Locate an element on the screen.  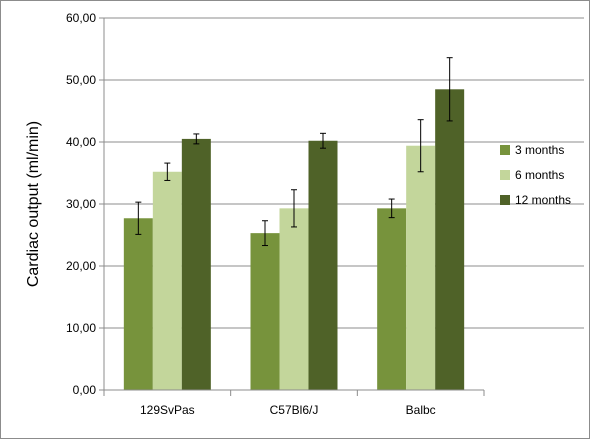
legend: 3 months 6 months 12 months is located at coordinates (535, 175).